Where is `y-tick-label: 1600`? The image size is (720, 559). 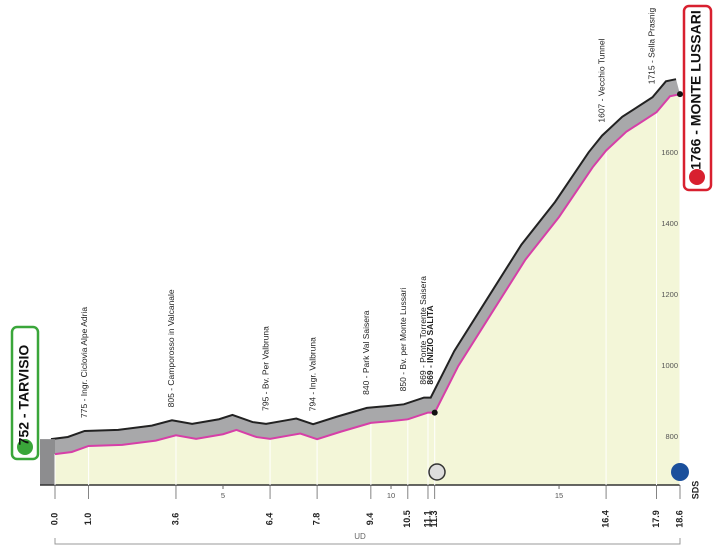 y-tick-label: 1600 is located at coordinates (669, 152).